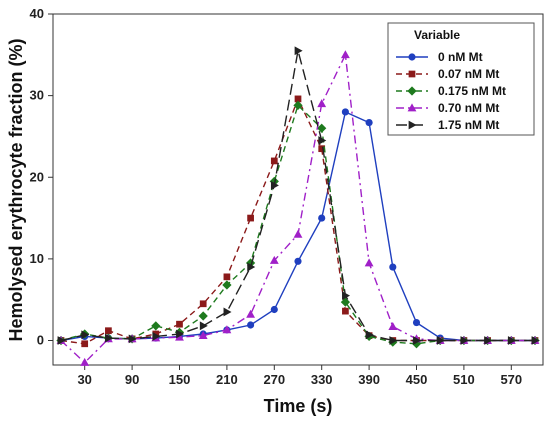 Image resolution: width=550 pixels, height=421 pixels. I want to click on x-tick-label: 510, so click(464, 379).